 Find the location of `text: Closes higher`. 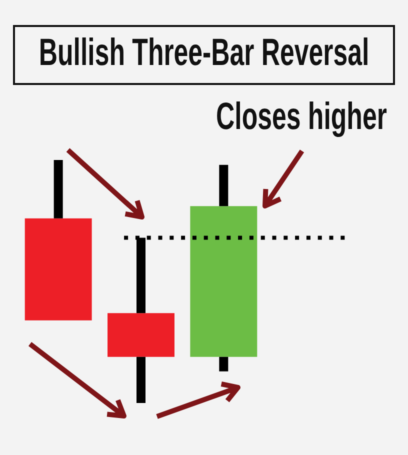

text: Closes higher is located at coordinates (301, 117).